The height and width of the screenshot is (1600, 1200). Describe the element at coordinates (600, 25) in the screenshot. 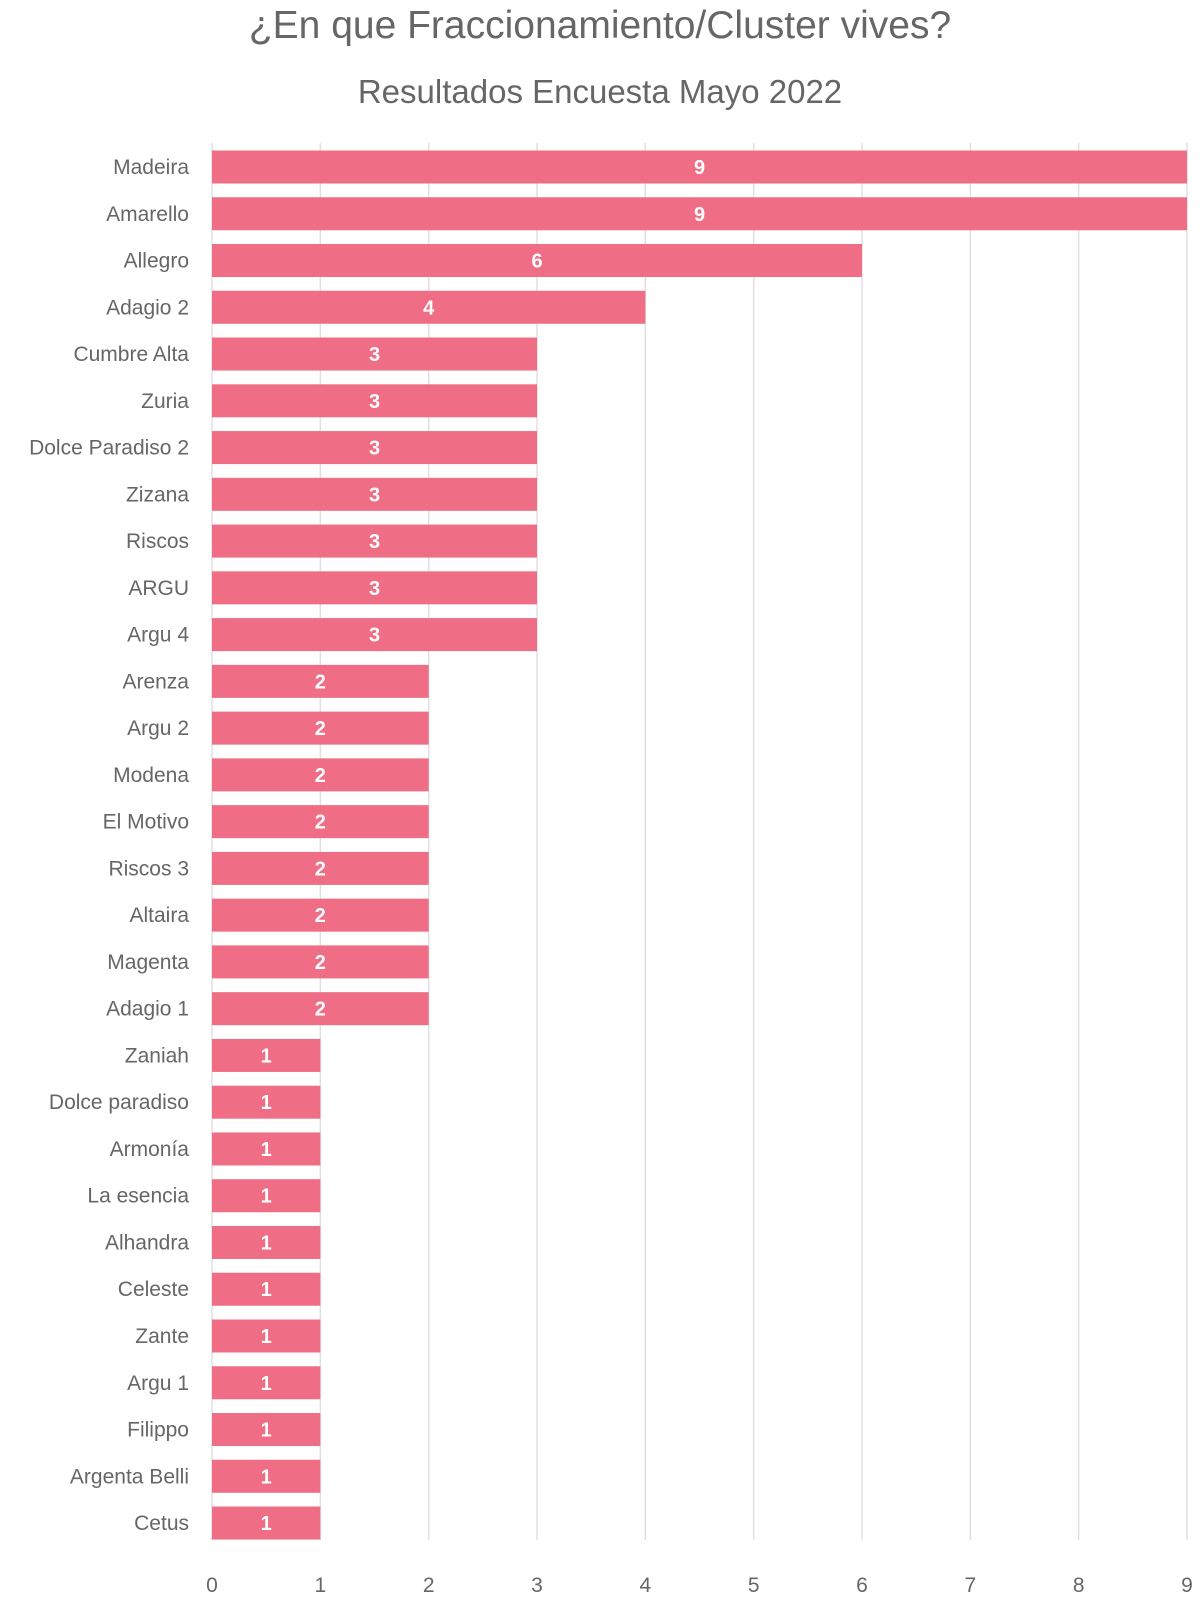

I see `chart-title: ¿En que Fraccionamiento/Cluster vives?` at that location.